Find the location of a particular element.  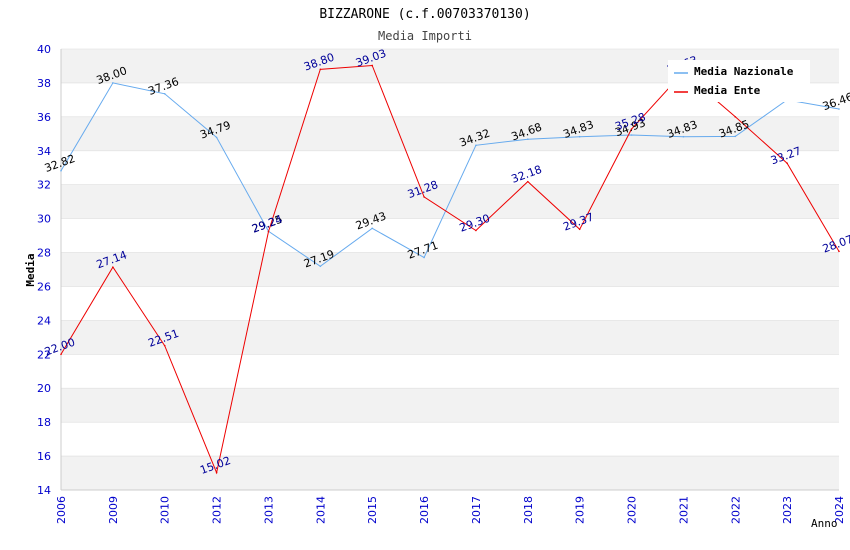

x-tick-label: 2013 is located at coordinates (268, 510).